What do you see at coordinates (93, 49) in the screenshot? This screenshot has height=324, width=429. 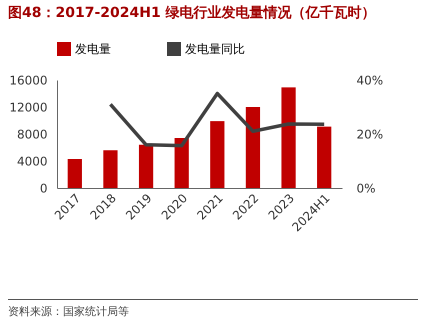 I see `legend-label: 发电量` at bounding box center [93, 49].